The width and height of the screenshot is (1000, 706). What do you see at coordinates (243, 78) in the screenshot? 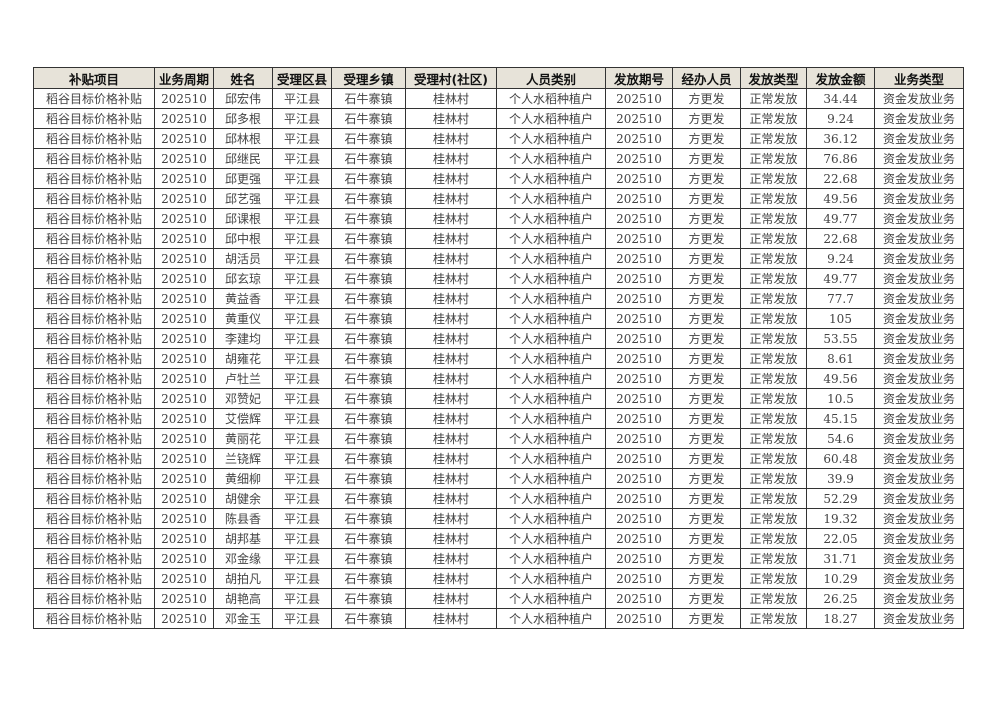
I see `column-header-name: 姓名` at bounding box center [243, 78].